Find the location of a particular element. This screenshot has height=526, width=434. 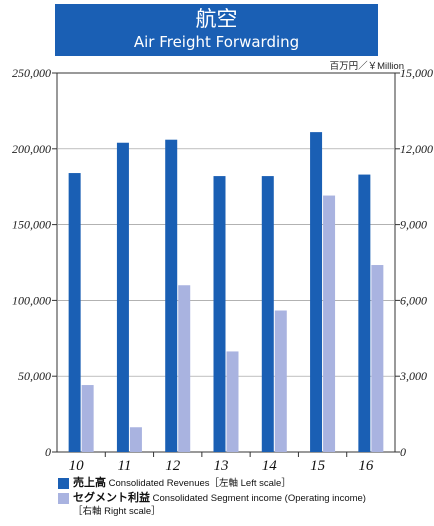

left-axis-tick-label: 250,000 is located at coordinates (31, 73).